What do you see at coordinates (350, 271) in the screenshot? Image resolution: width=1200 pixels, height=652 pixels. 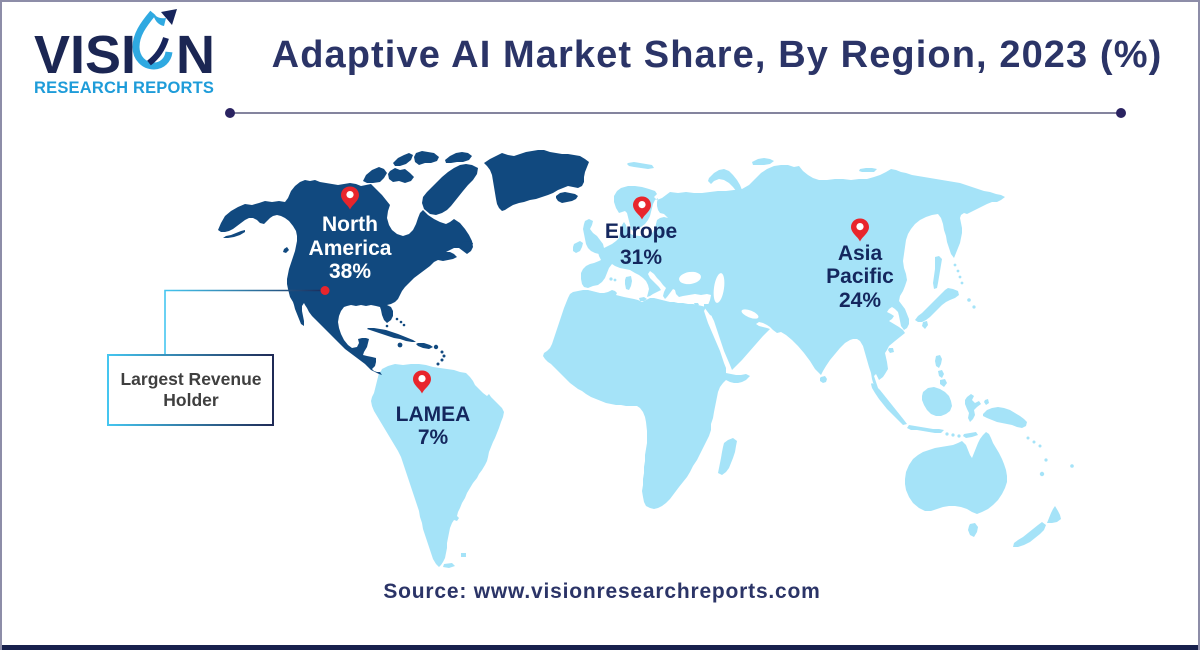 I see `svg-text: 38%` at bounding box center [350, 271].